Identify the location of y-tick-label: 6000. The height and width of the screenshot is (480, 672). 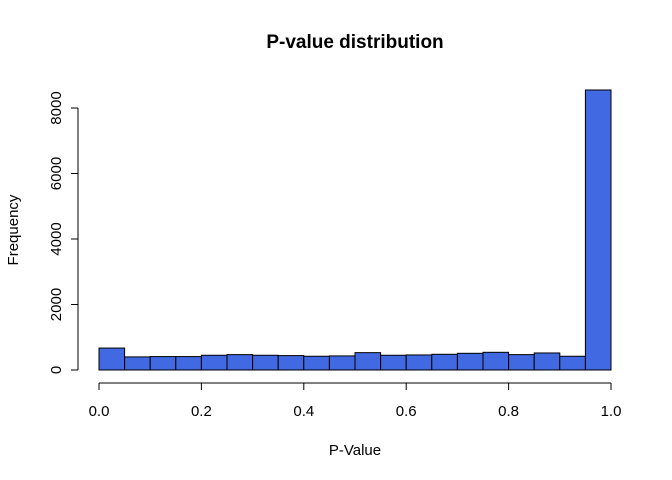
(56, 173).